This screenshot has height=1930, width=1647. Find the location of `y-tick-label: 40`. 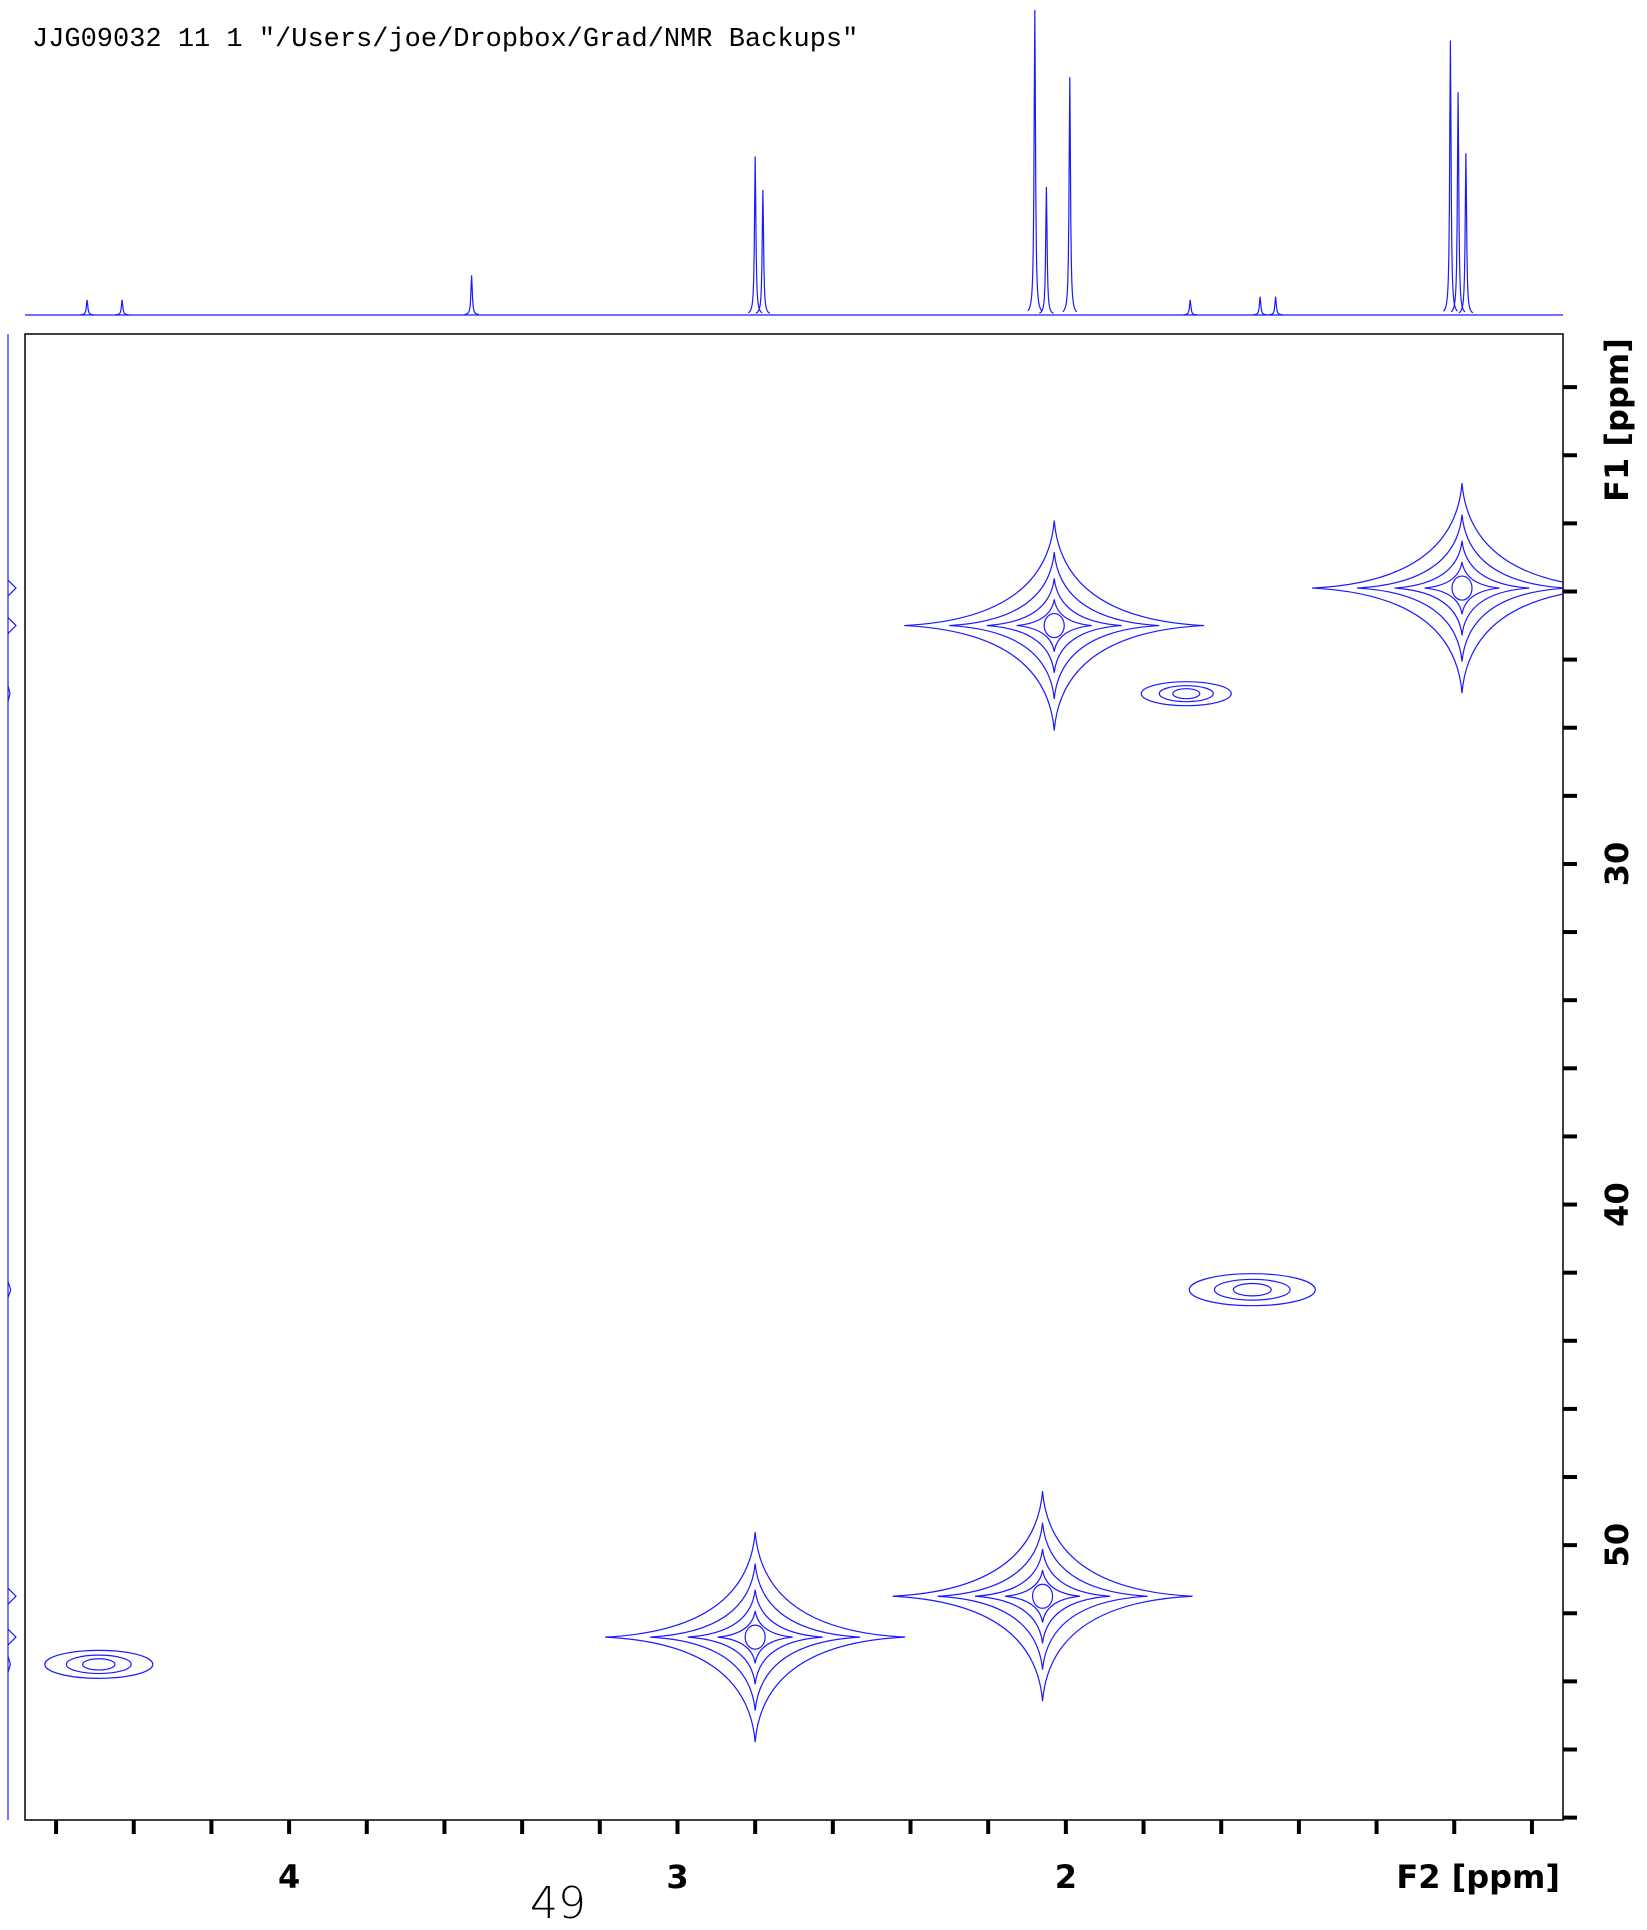

y-tick-label: 40 is located at coordinates (1617, 1204).